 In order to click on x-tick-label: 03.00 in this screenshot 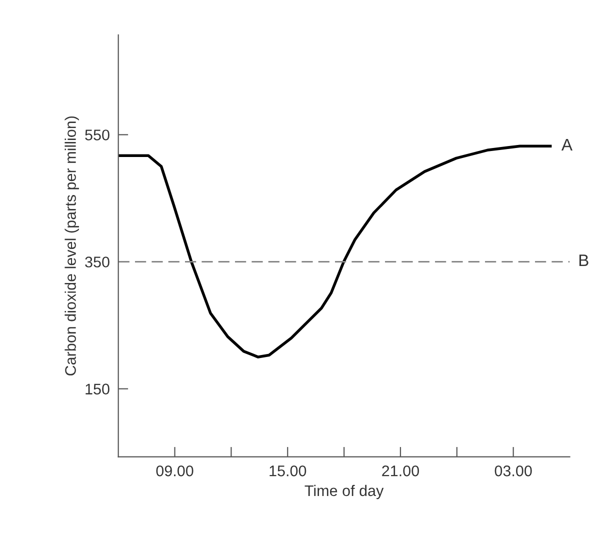, I will do `click(513, 471)`.